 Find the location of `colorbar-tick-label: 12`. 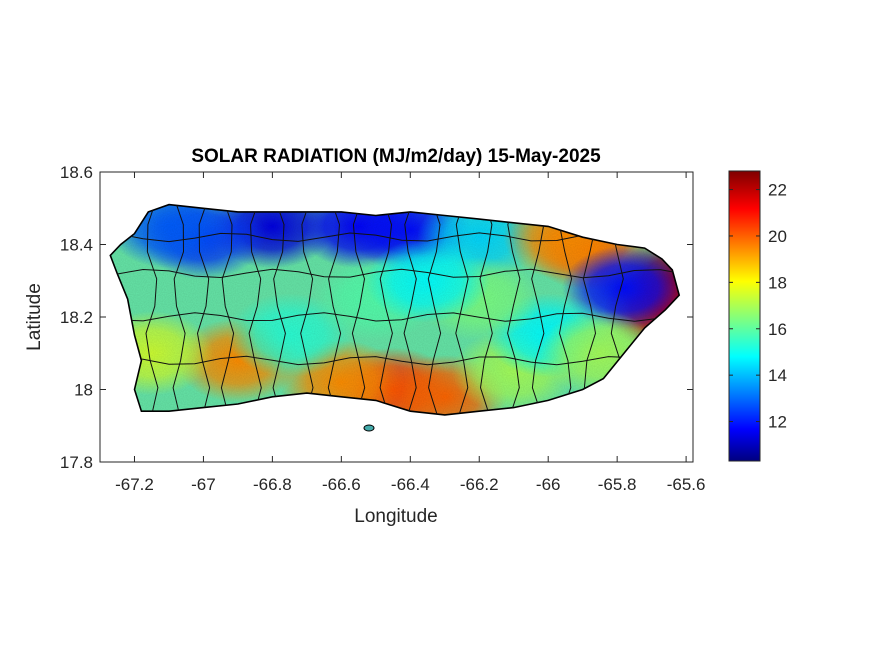

colorbar-tick-label: 12 is located at coordinates (777, 422).